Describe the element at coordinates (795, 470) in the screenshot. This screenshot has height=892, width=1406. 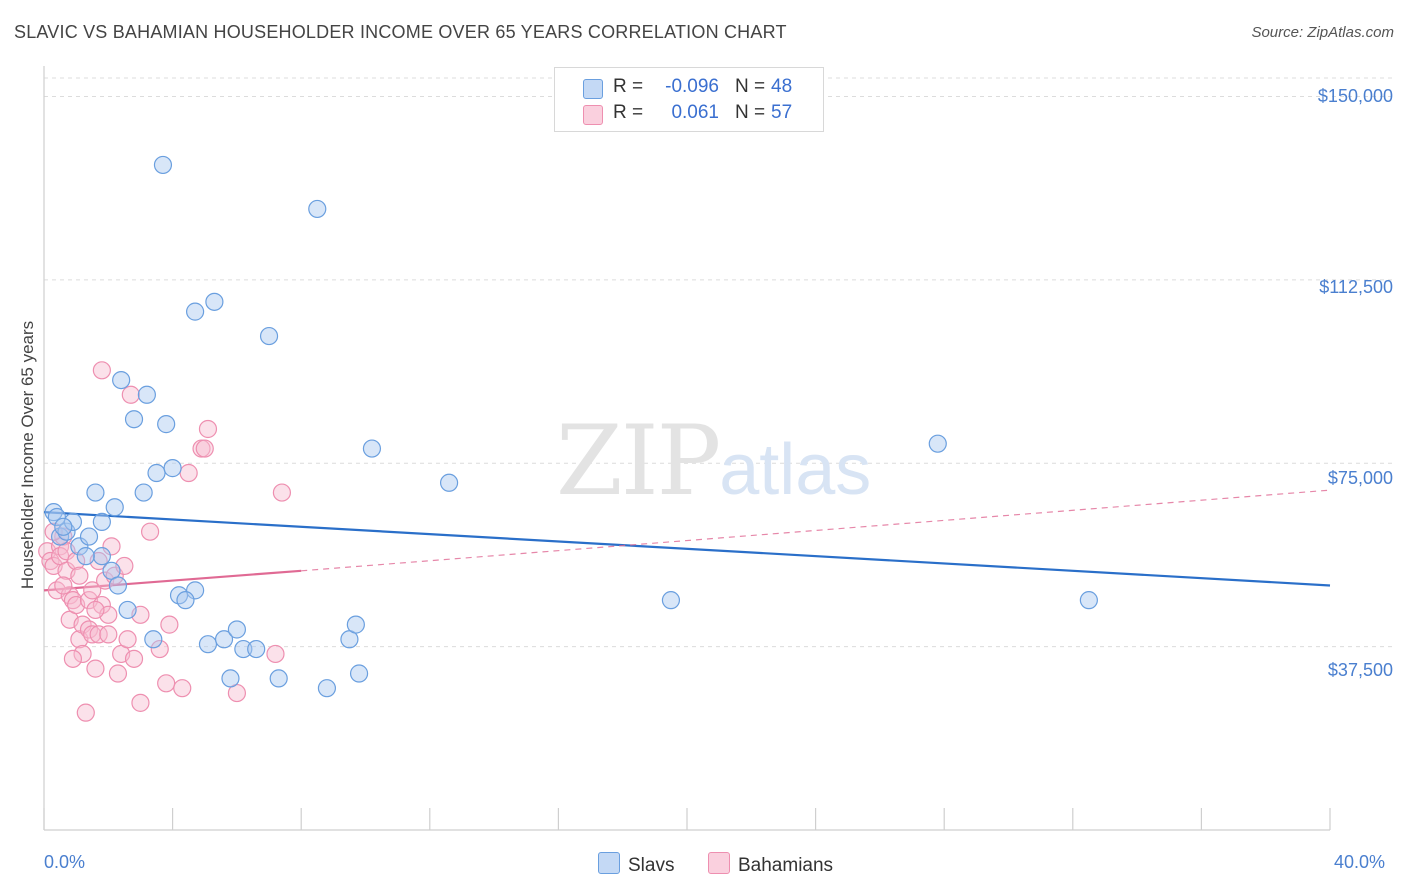
I see `watermark-atlas: atlas` at that location.